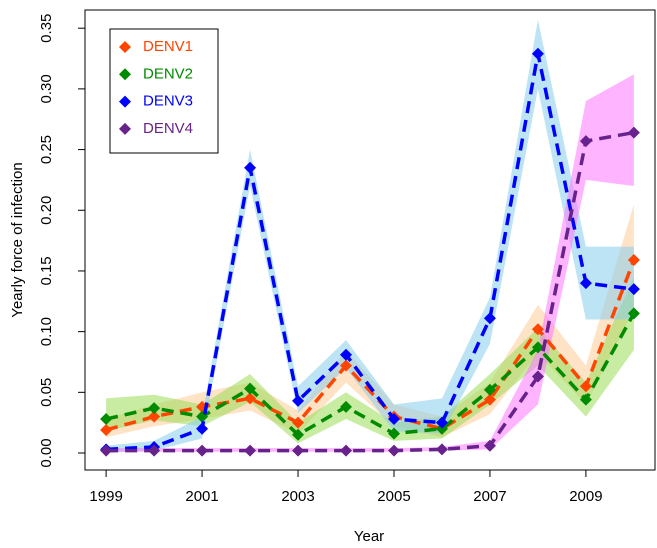  Describe the element at coordinates (297, 496) in the screenshot. I see `x-tick-label: 2003` at that location.